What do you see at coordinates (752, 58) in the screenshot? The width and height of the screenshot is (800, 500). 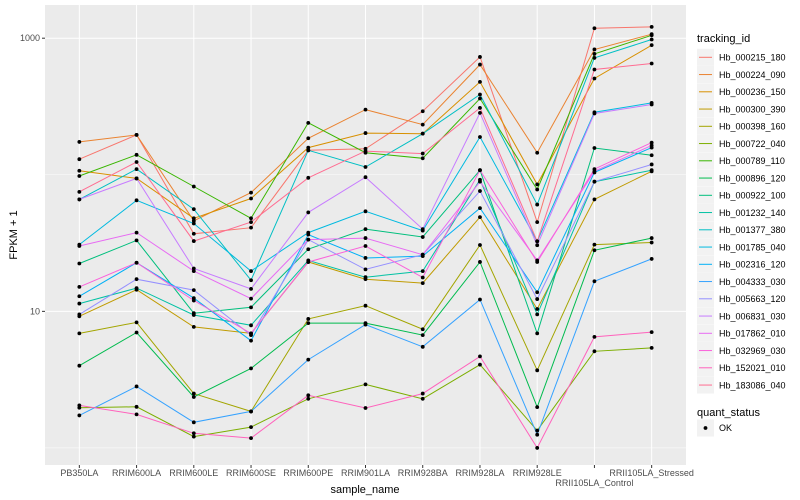 I see `legend-label: Hb_000215_180` at bounding box center [752, 58].